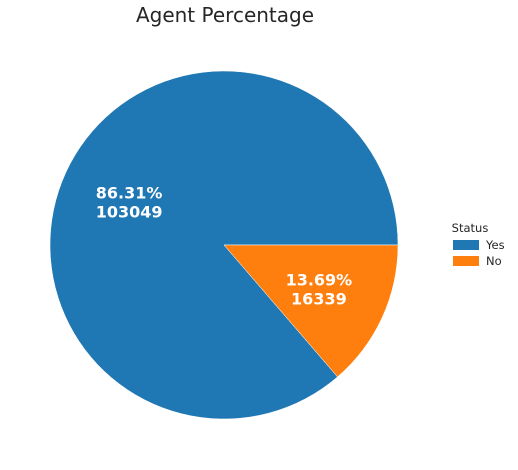  I want to click on pie-slice-no, so click(311, 311).